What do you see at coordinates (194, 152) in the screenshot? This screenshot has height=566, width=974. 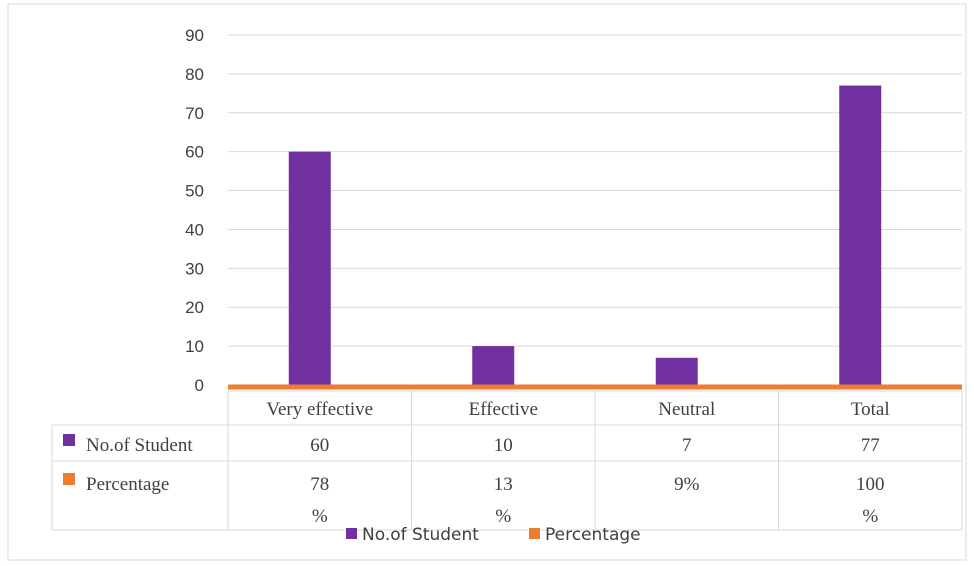 I see `y-tick-label-60: 60` at bounding box center [194, 152].